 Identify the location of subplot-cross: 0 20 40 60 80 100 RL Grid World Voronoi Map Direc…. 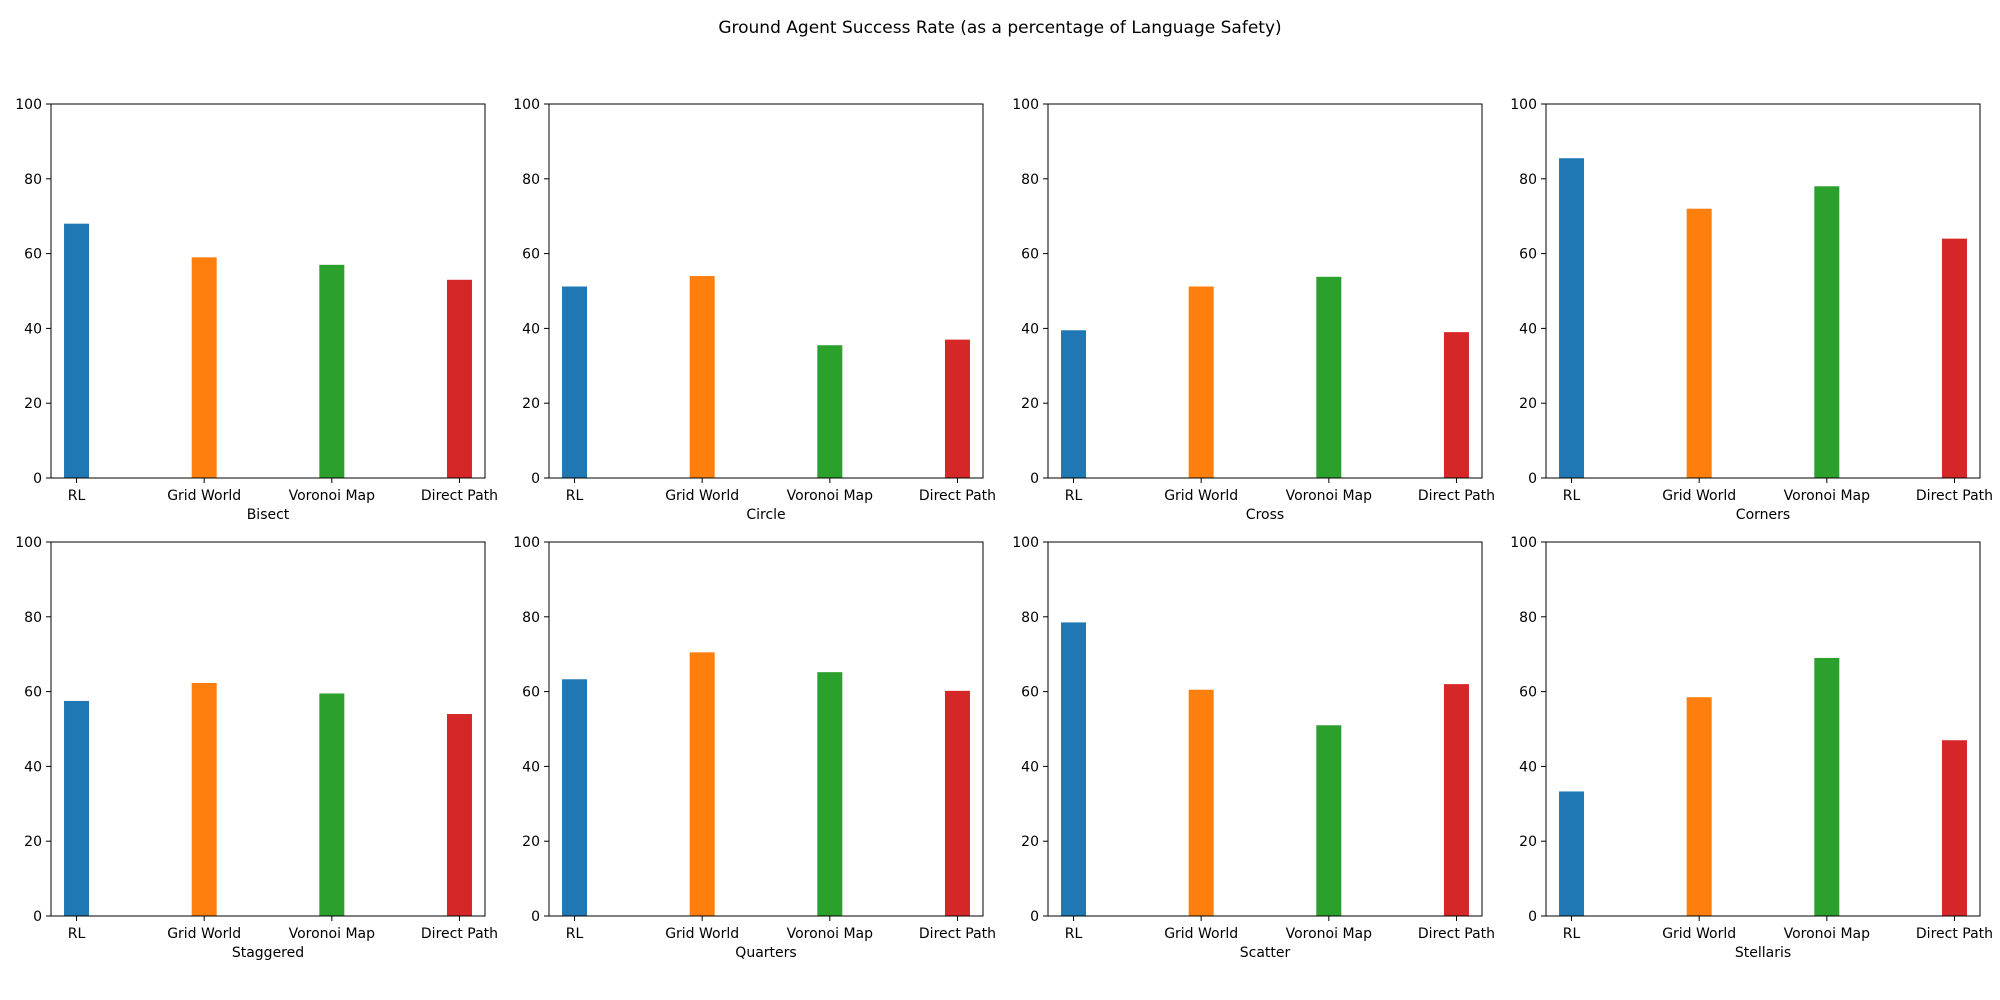
(1253, 310).